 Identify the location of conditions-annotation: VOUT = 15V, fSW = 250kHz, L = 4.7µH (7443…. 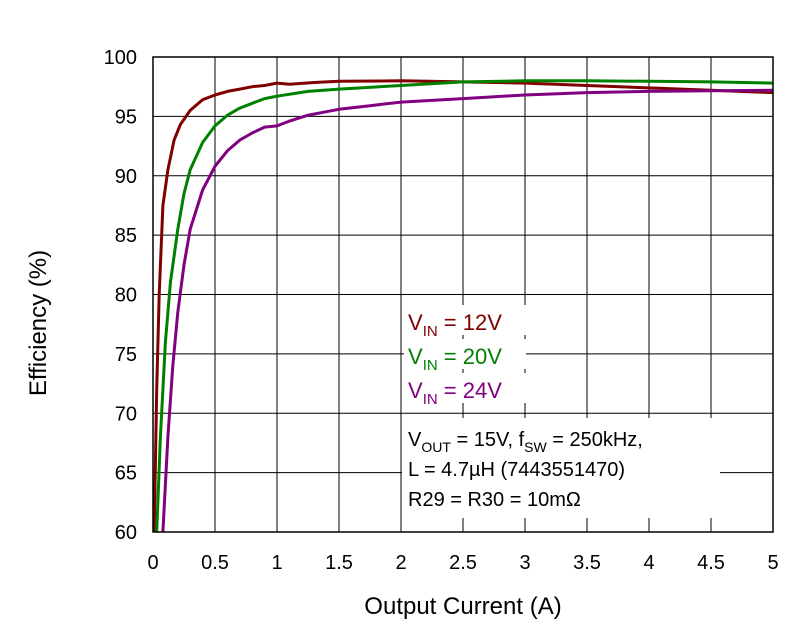
(561, 468).